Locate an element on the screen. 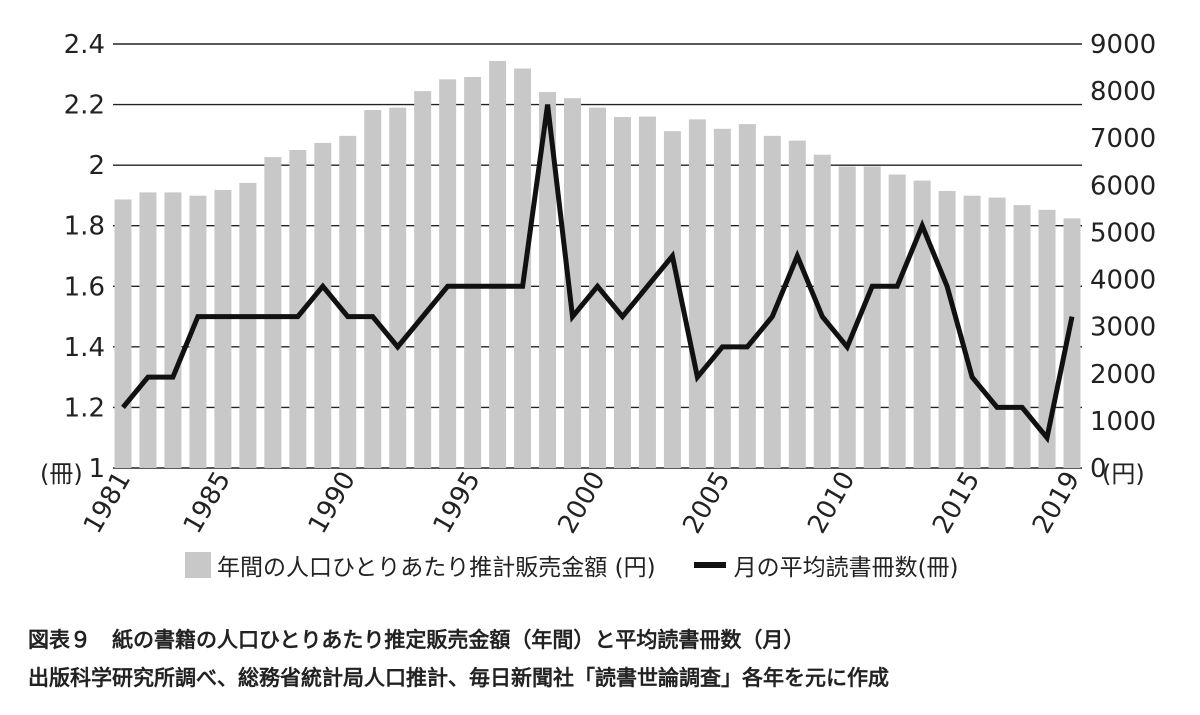  bar-1998 is located at coordinates (548, 280).